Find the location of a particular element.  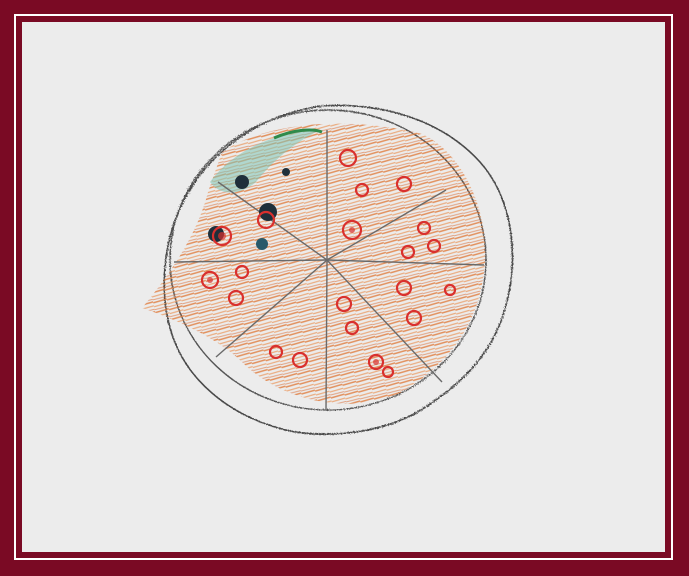

pepperoni-toppings is located at coordinates (328, 263).